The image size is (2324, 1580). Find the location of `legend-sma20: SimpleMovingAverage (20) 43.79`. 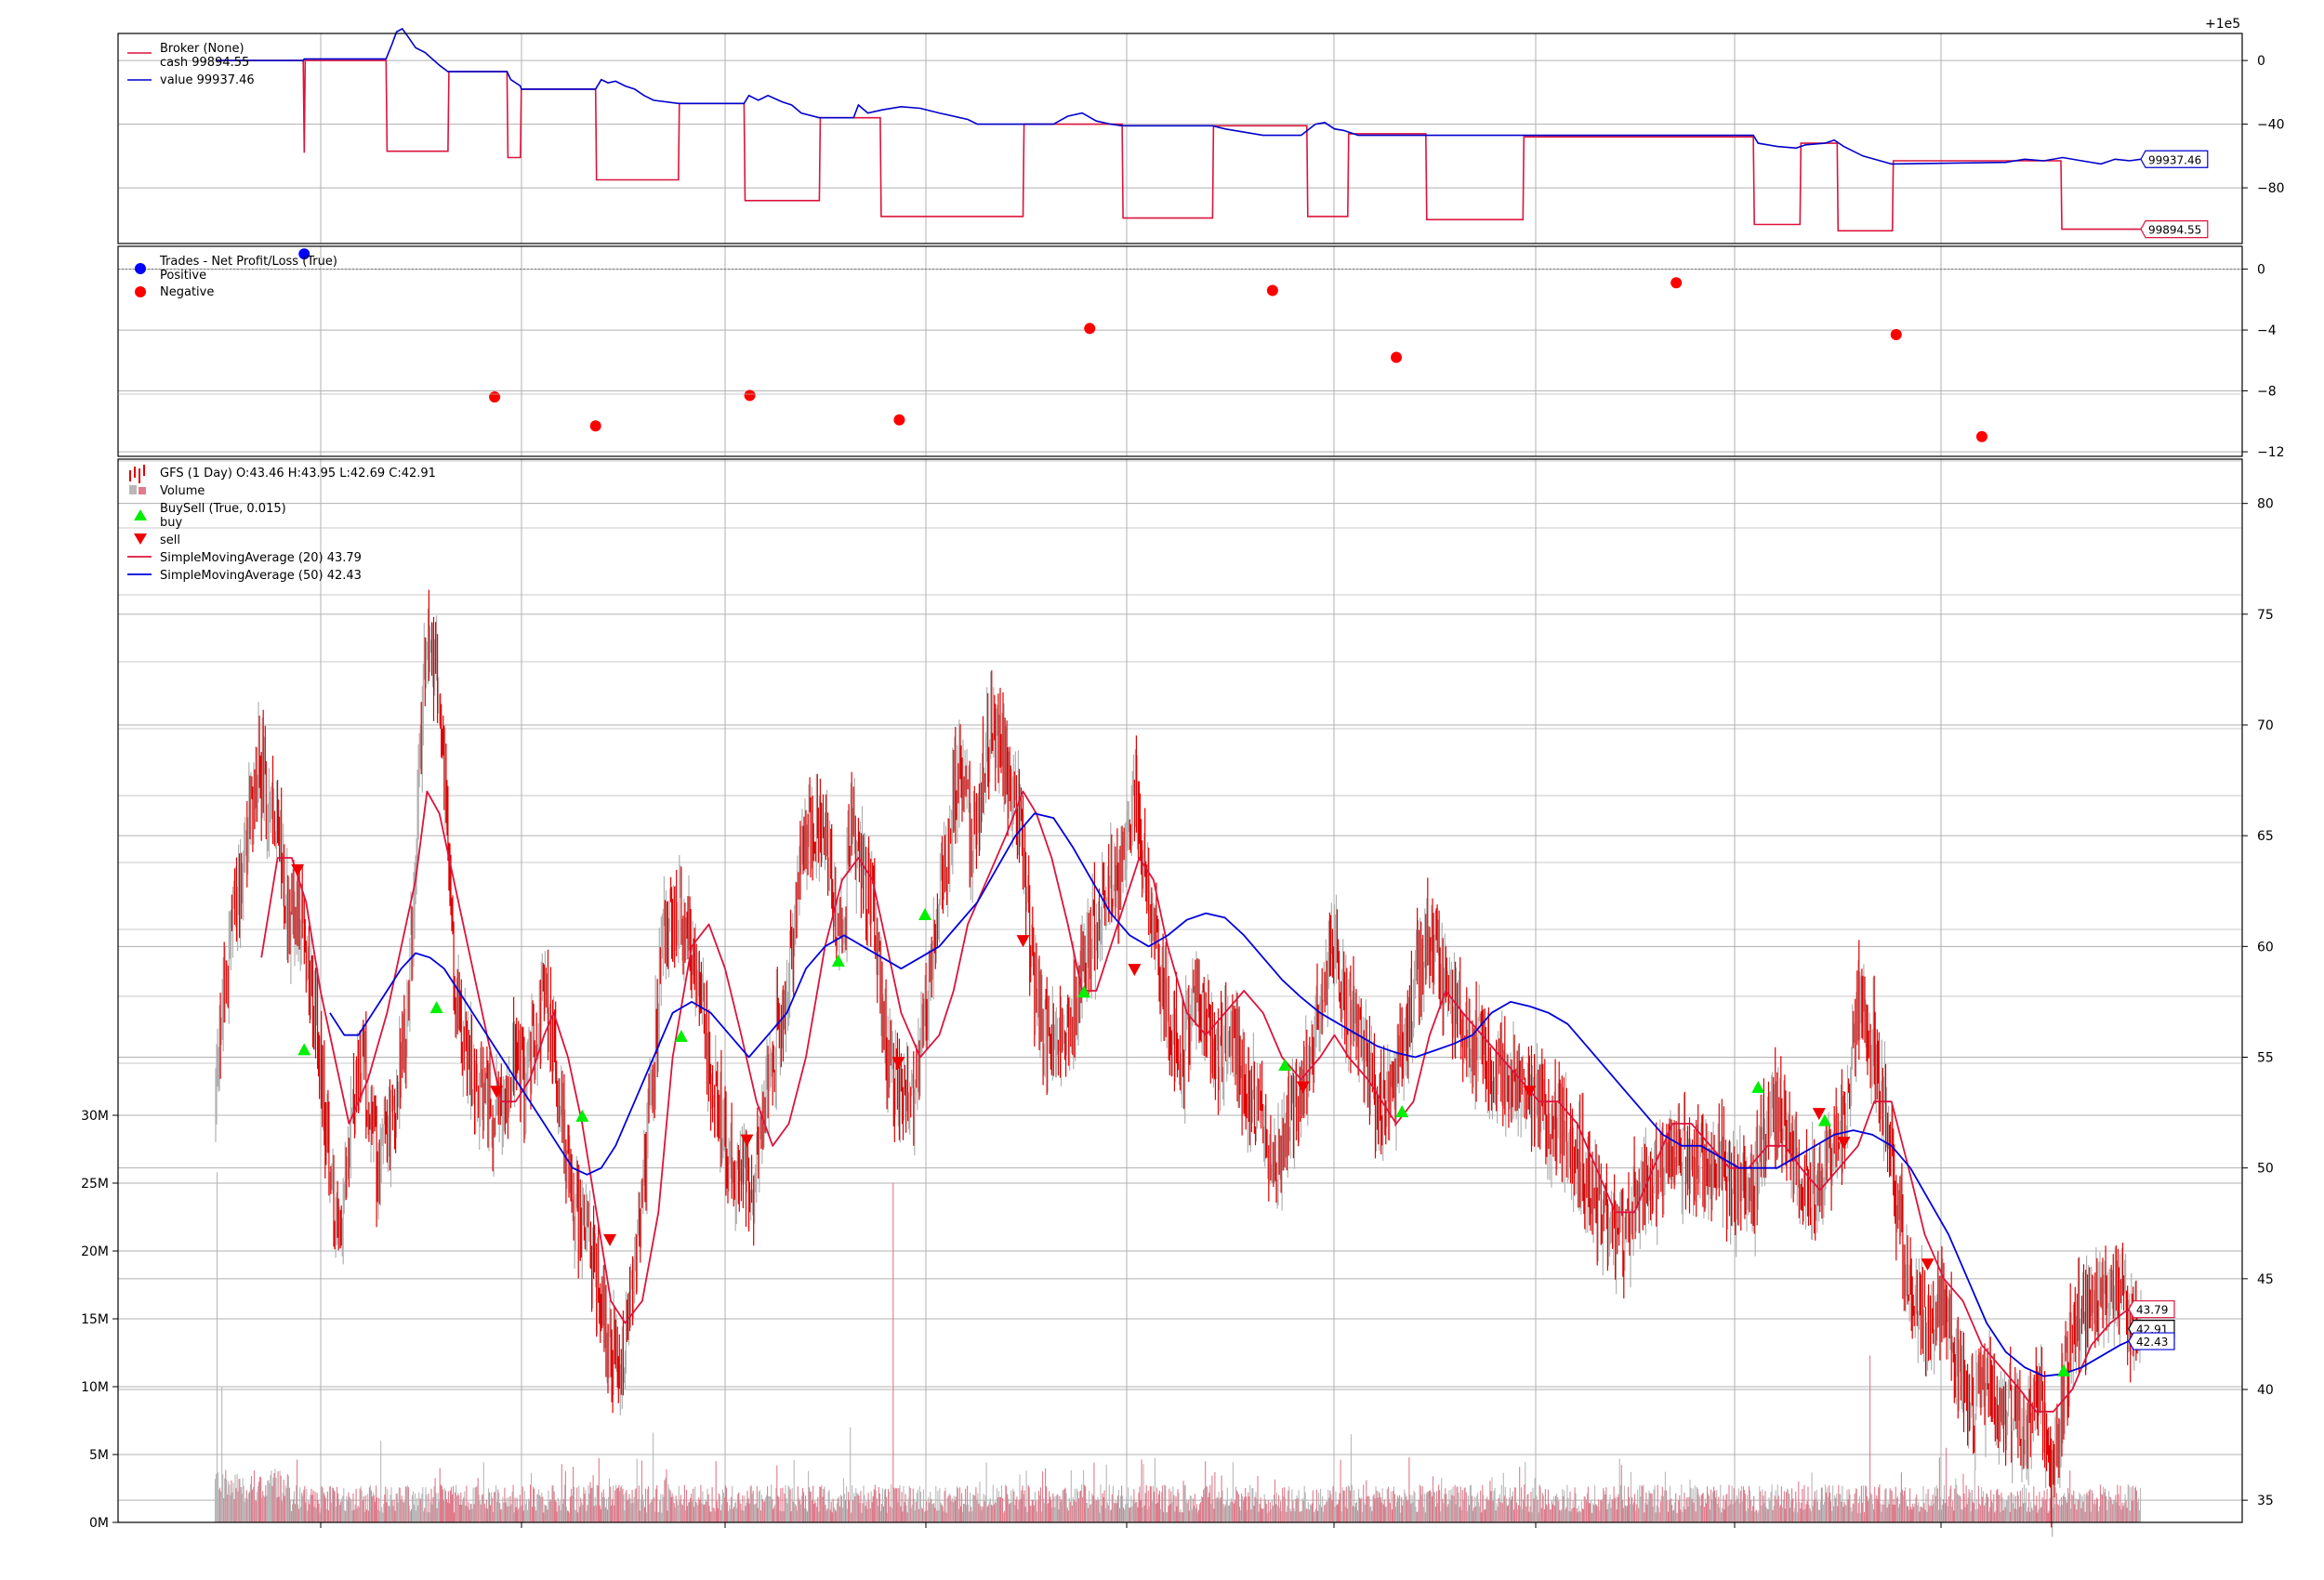

legend-sma20: SimpleMovingAverage (20) 43.79 is located at coordinates (261, 558).